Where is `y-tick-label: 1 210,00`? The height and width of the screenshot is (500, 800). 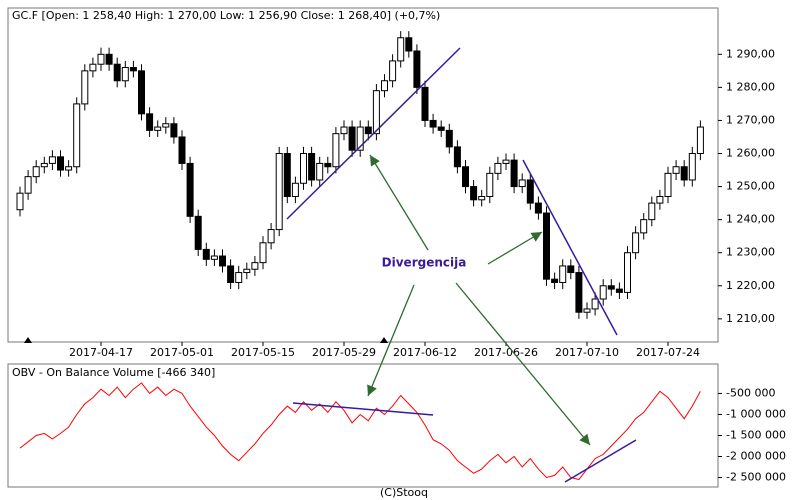
y-tick-label: 1 210,00 is located at coordinates (750, 318).